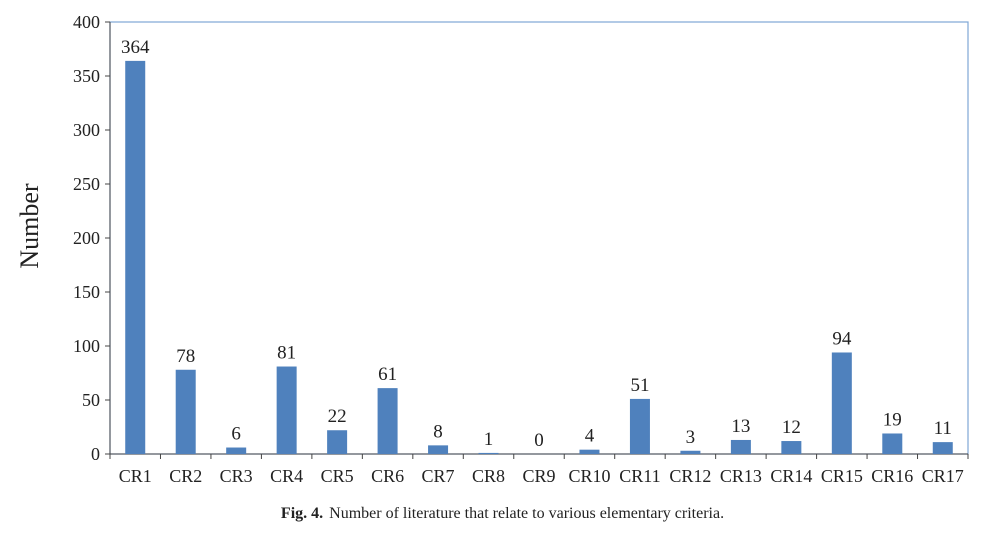  I want to click on bar-cr2, so click(185, 411).